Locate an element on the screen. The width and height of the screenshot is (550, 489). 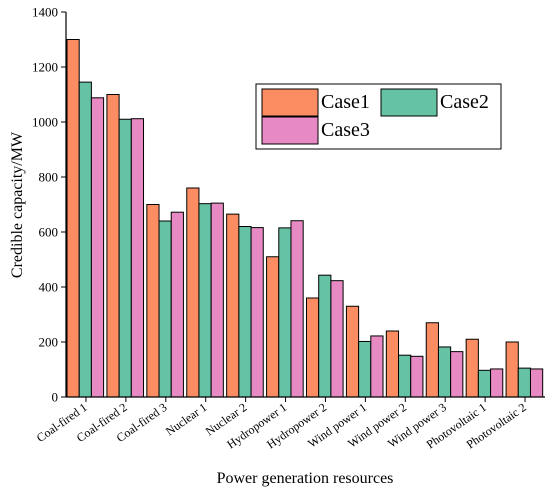
y-tick-label: 400 is located at coordinates (49, 287).